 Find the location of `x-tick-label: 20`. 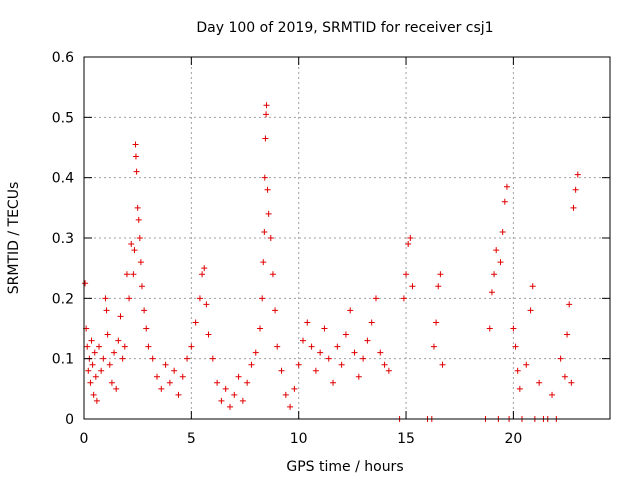

x-tick-label: 20 is located at coordinates (513, 439).